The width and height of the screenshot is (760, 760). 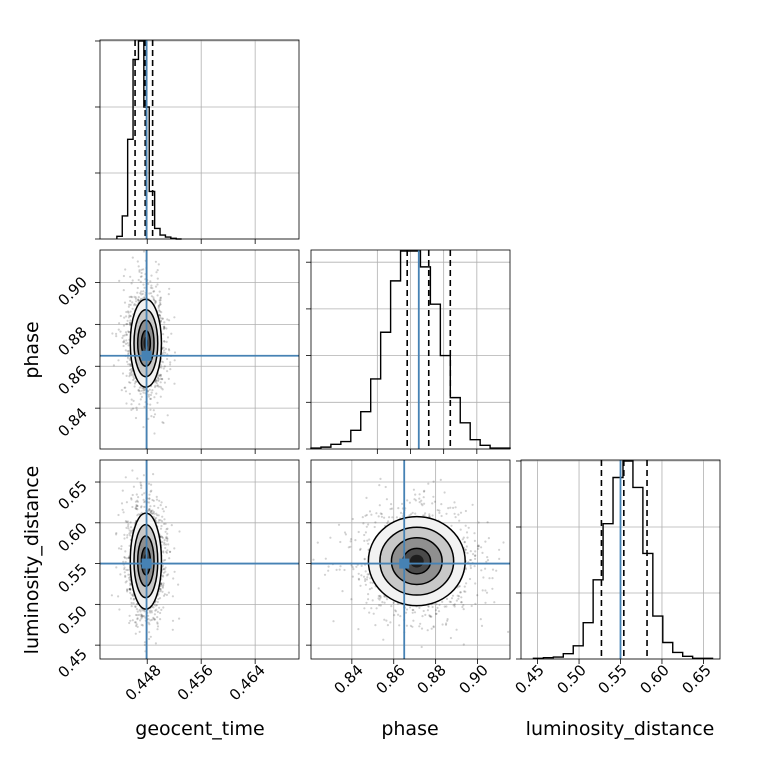 I want to click on truth-marker, so click(x=146, y=355).